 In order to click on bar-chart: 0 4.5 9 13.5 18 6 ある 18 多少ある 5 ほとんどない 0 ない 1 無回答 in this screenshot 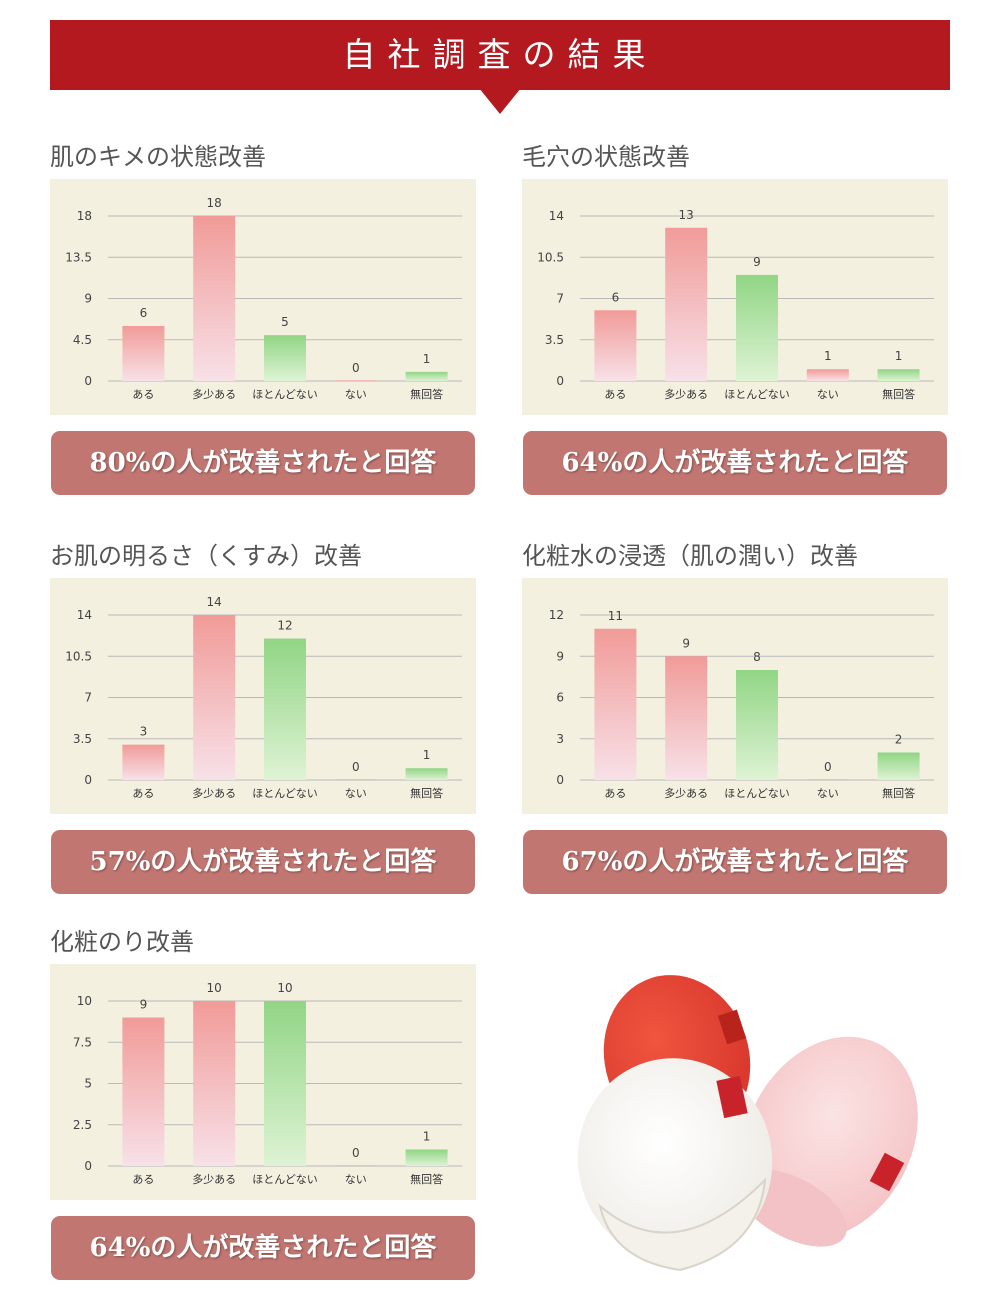, I will do `click(263, 298)`.